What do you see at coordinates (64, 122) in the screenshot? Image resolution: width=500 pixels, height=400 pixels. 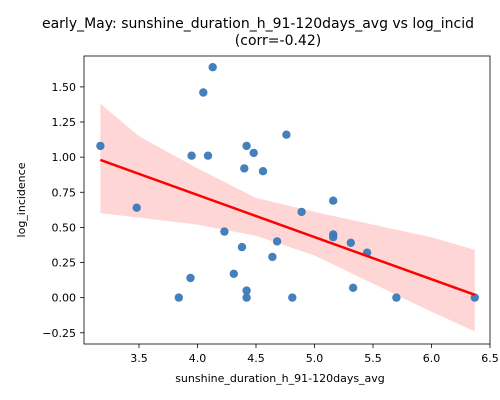 I see `y-tick-label: 1.25` at bounding box center [64, 122].